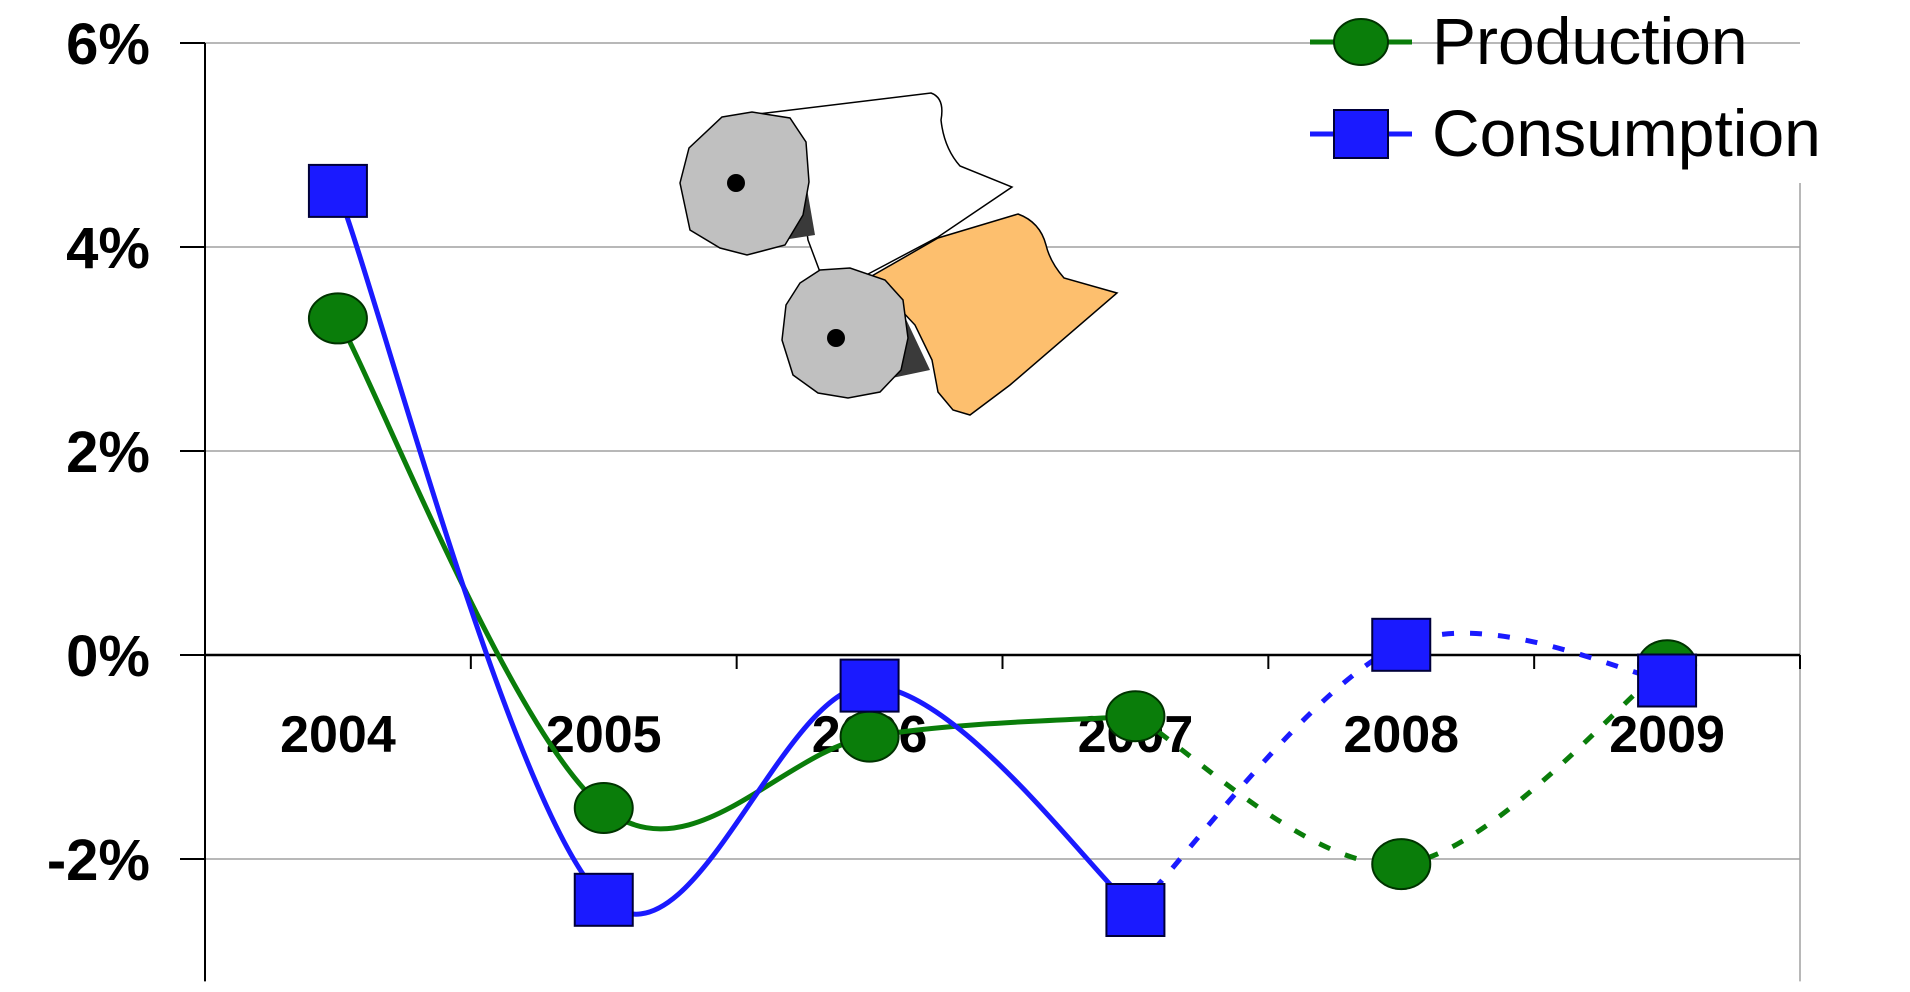 This screenshot has width=1910, height=992. I want to click on series-line-forecast-production, so click(1401, 765).